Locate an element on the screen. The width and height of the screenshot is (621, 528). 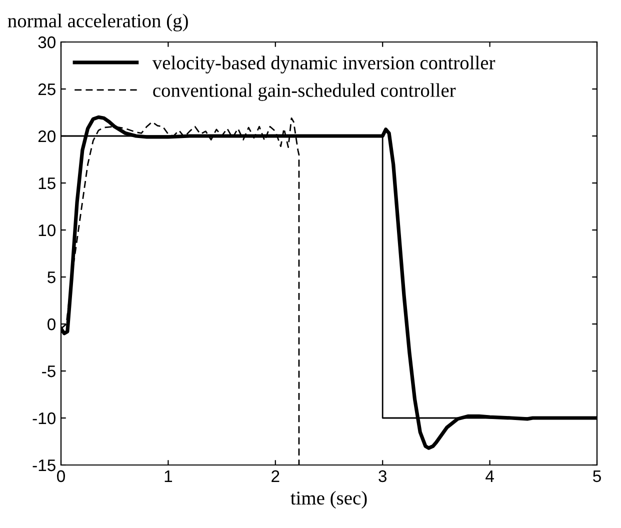
y-tick-label: -5 is located at coordinates (49, 372).